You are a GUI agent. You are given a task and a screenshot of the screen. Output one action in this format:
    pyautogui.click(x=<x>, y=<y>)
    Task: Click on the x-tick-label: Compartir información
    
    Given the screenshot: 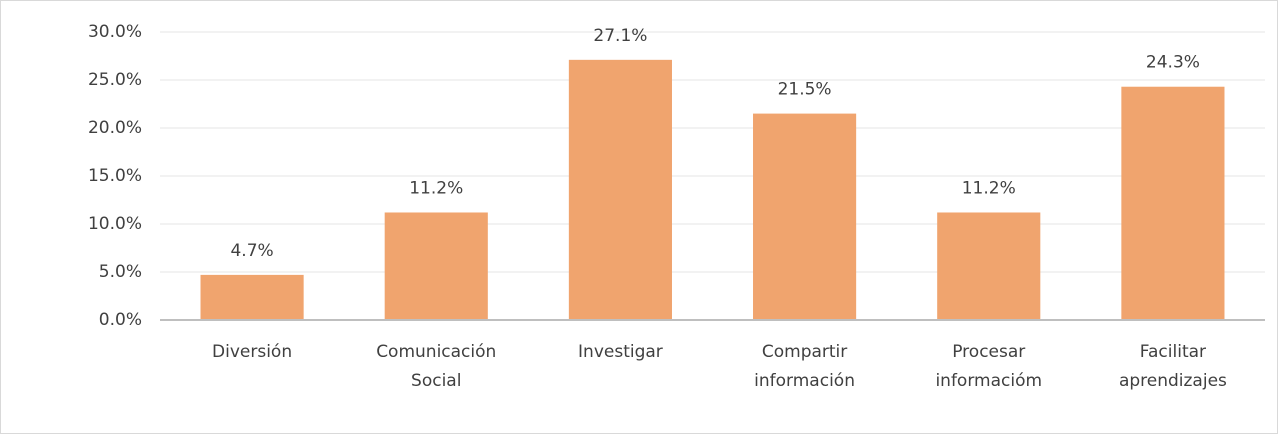 What is the action you would take?
    pyautogui.click(x=804, y=366)
    